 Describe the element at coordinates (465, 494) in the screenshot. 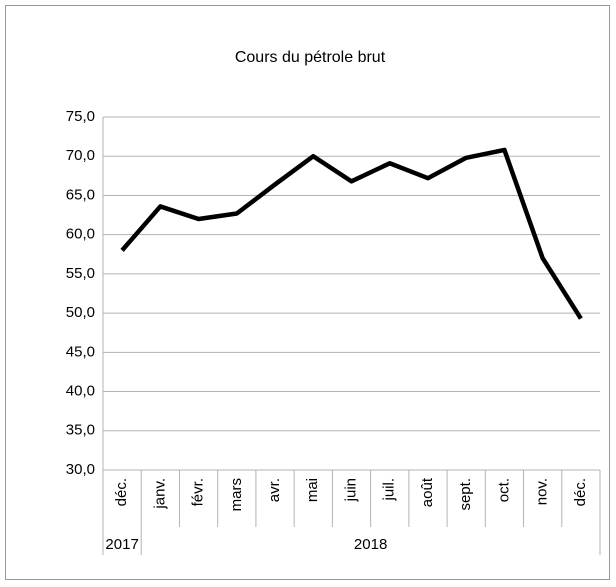

I see `x-tick-label: sept.` at that location.